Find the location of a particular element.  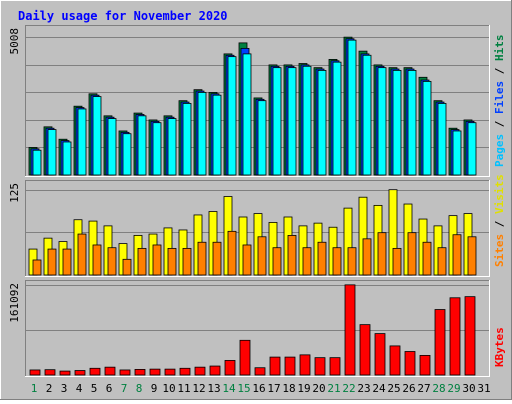

x-tick-label-19: 19 is located at coordinates (303, 388).